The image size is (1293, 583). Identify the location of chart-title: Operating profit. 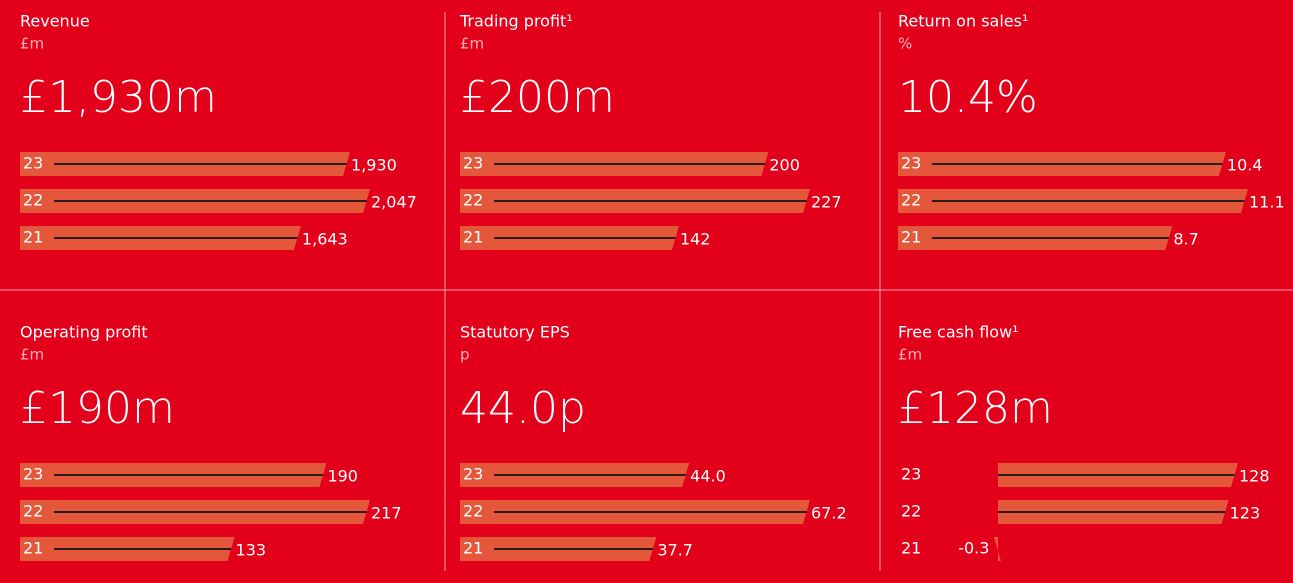
(84, 332).